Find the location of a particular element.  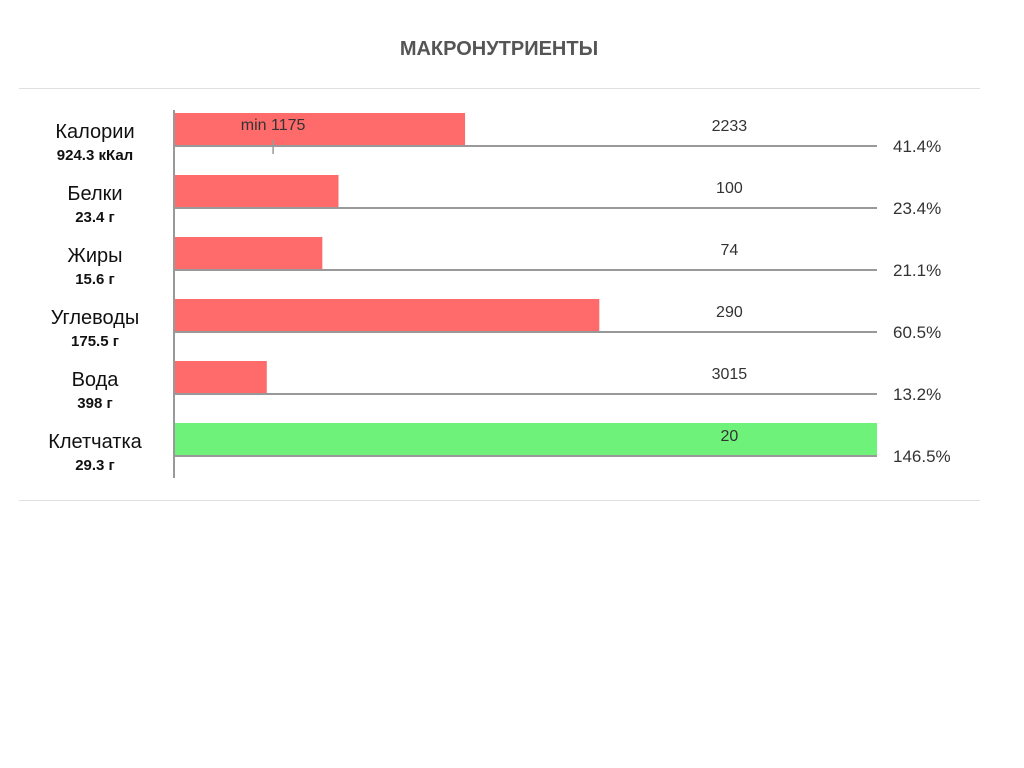

category-label: Углеводы is located at coordinates (95, 318).